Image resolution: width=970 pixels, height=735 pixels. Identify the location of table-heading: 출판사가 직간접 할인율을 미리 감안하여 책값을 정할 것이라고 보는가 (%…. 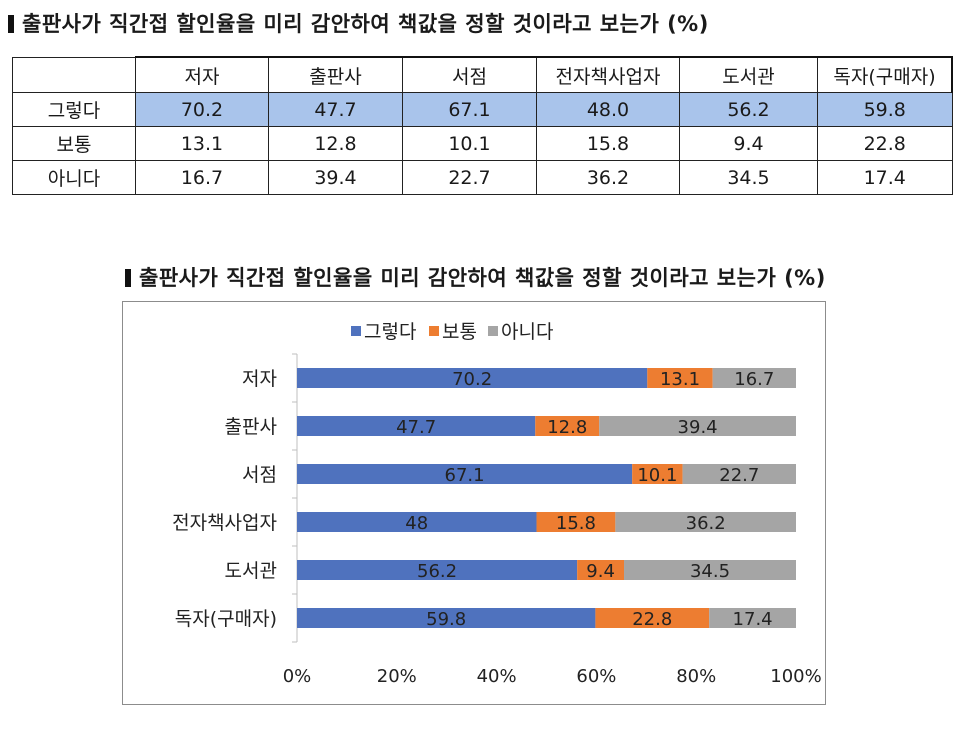
(358, 23).